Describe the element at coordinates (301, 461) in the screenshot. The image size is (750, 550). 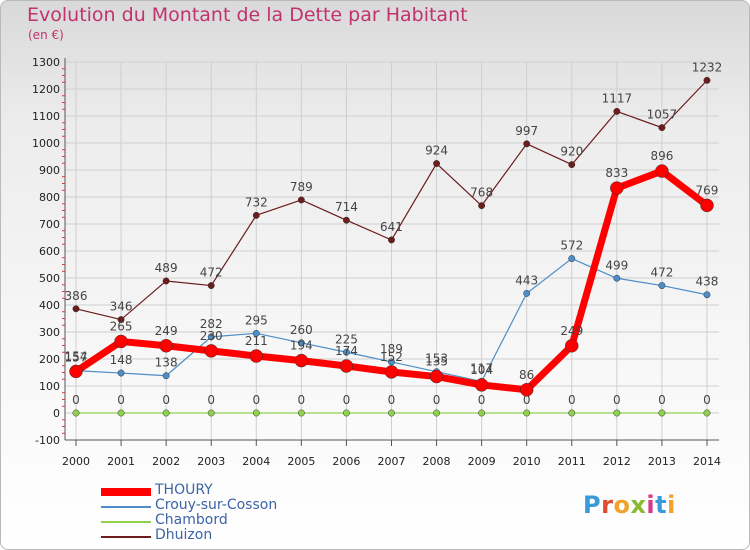
I see `x-tick-label: 2005` at that location.